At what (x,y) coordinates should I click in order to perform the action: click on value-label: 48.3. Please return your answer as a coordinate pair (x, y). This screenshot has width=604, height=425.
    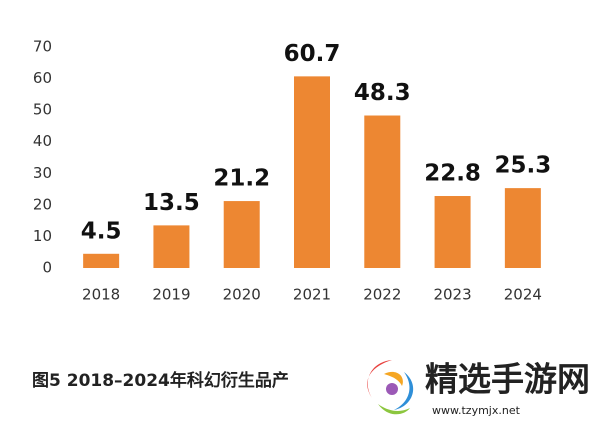
    Looking at the image, I should click on (382, 93).